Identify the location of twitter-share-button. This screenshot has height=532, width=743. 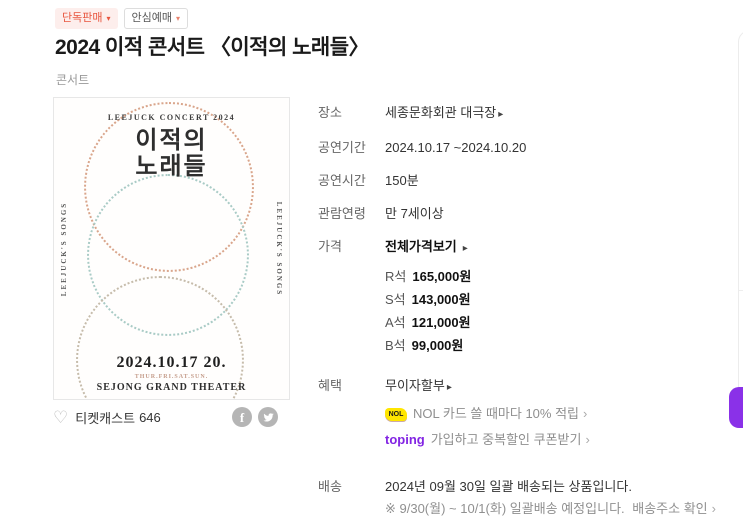
(268, 417).